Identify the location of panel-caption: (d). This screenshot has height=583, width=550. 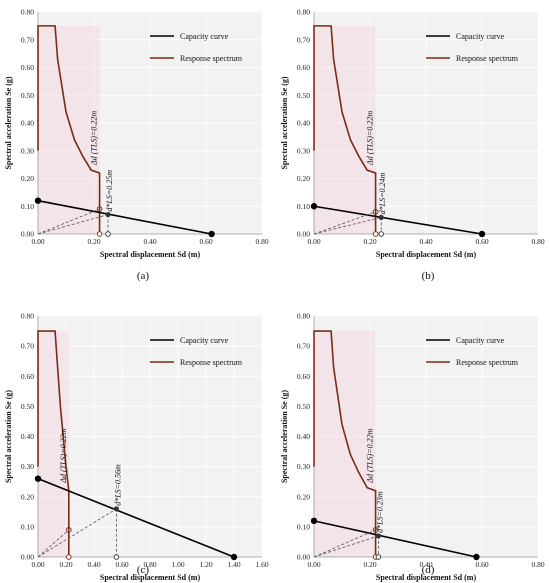
(428, 570).